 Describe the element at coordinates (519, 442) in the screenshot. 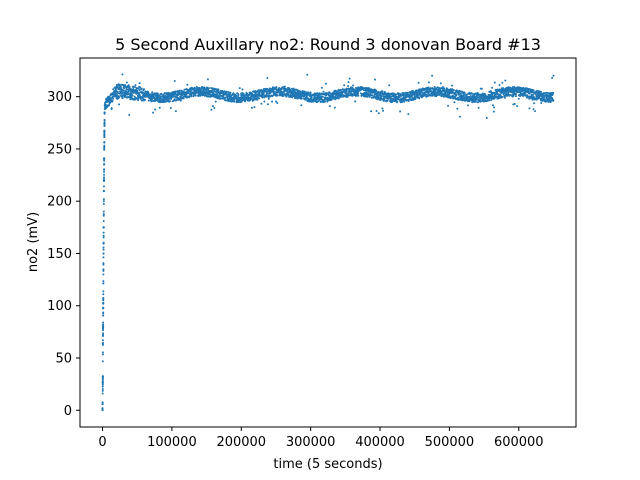

I see `x-tick-label: 600000` at that location.